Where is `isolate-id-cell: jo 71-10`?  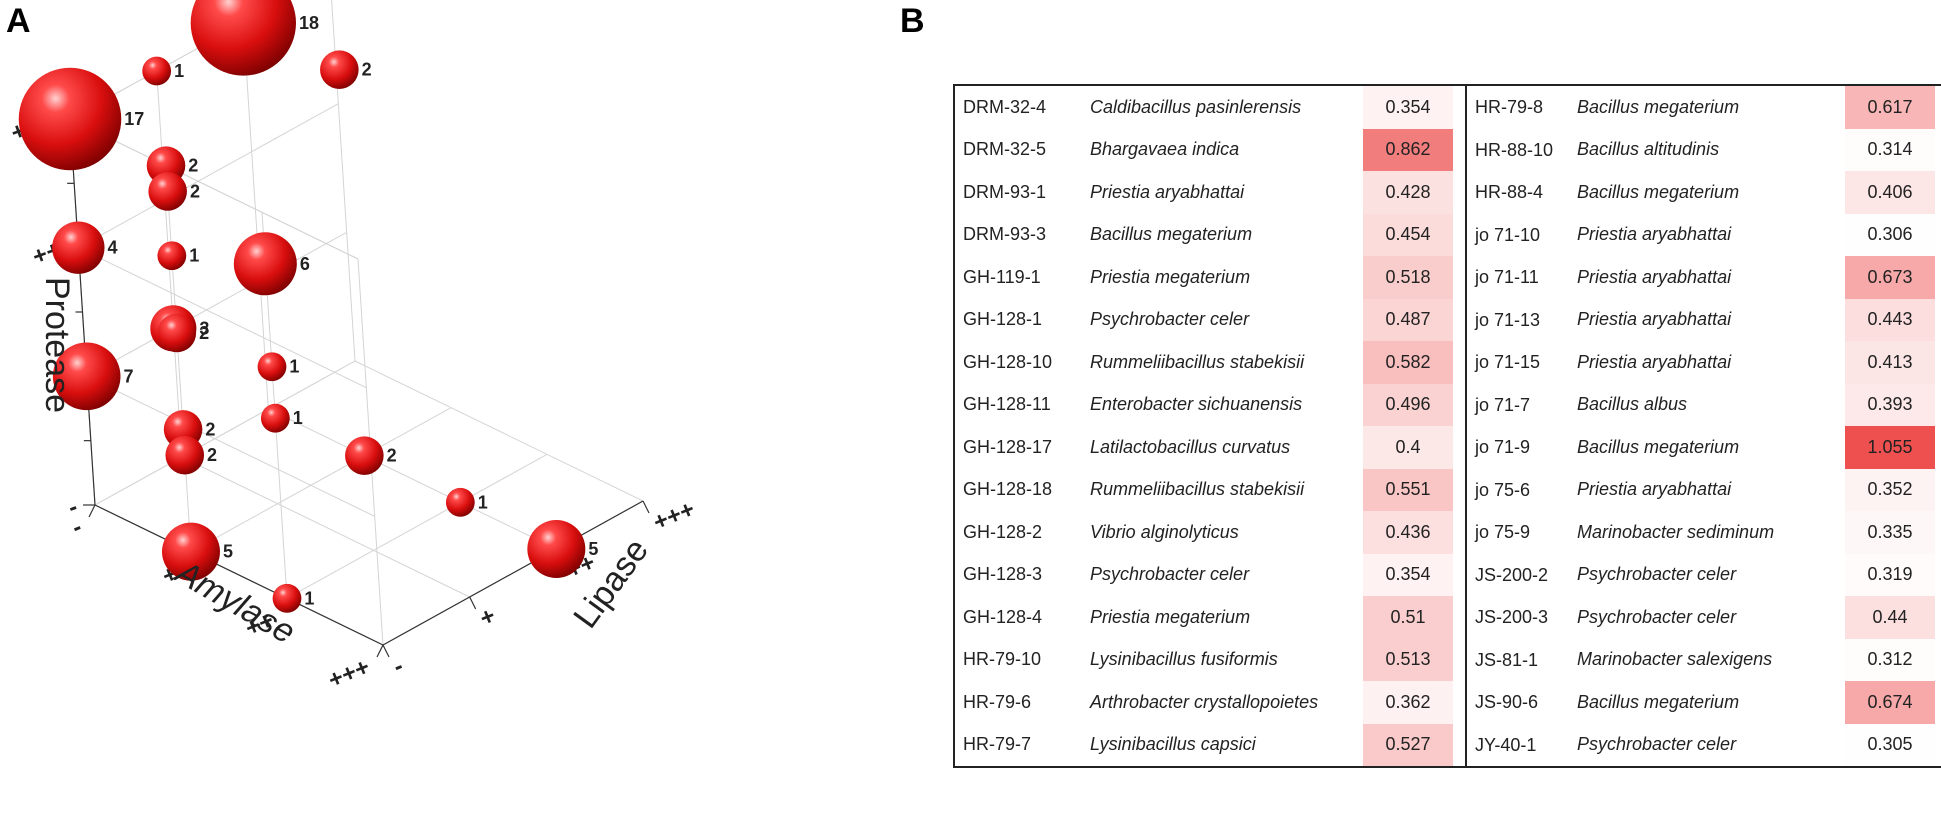
isolate-id-cell: jo 71-10 is located at coordinates (1508, 234).